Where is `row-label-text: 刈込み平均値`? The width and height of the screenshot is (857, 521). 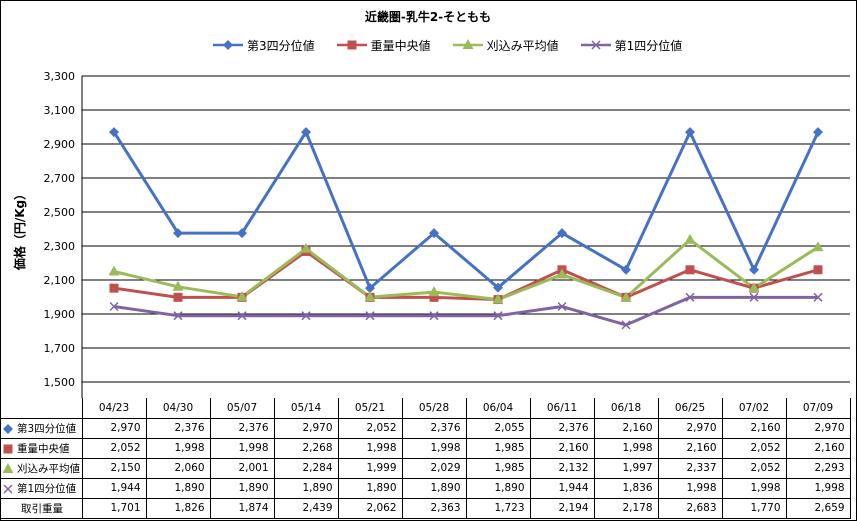 row-label-text: 刈込み平均値 is located at coordinates (48, 468).